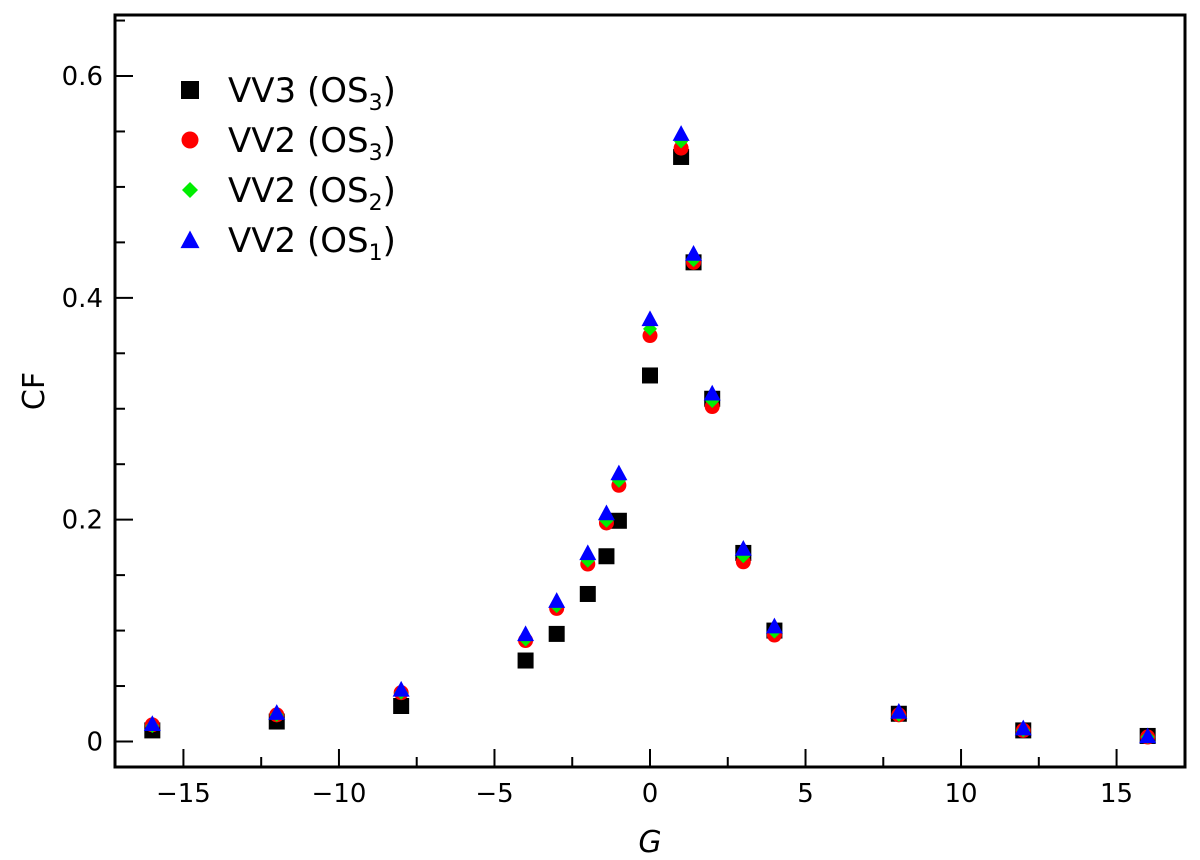 The image size is (1200, 860). What do you see at coordinates (650, 794) in the screenshot?
I see `x-tick-label: 0` at bounding box center [650, 794].